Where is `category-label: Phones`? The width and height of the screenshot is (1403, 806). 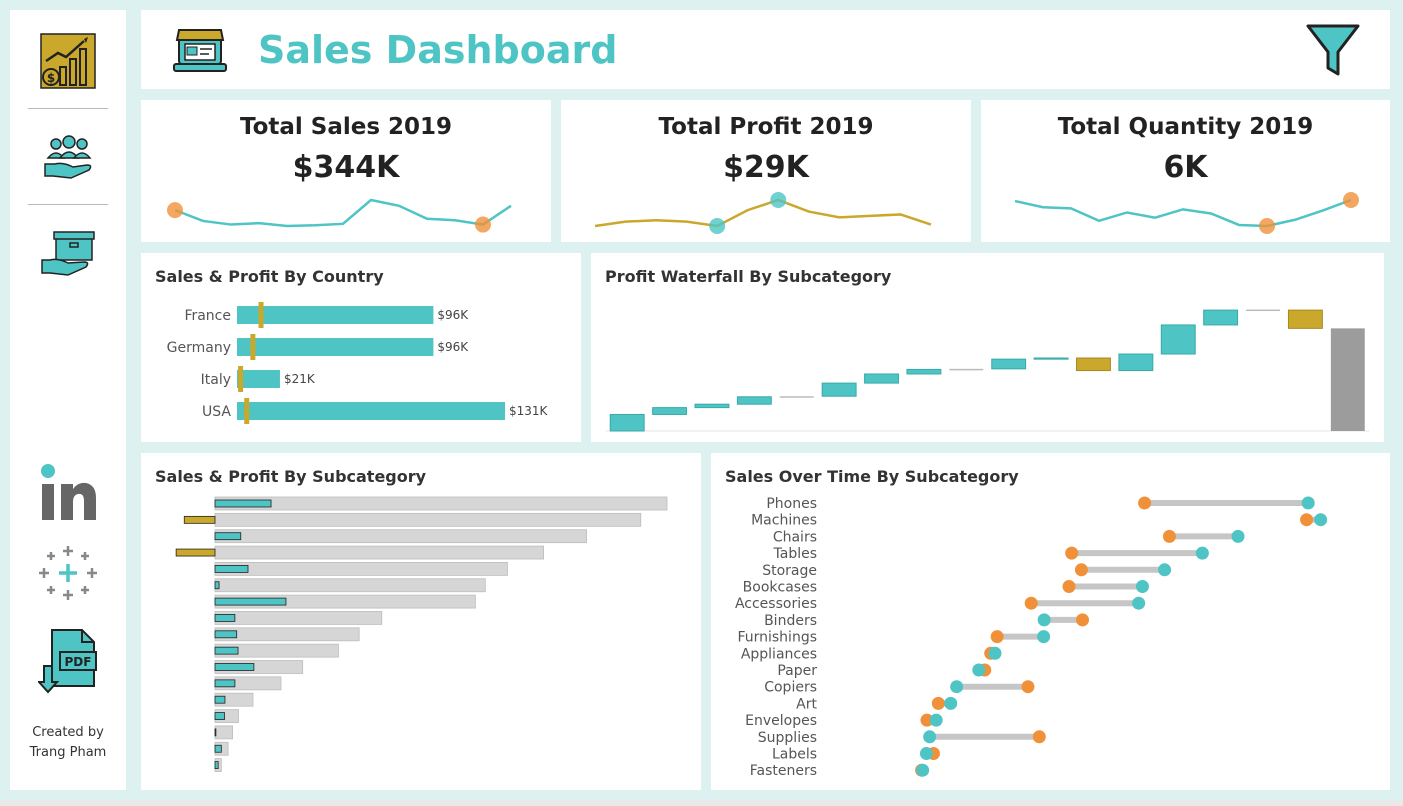
category-label: Phones is located at coordinates (791, 504).